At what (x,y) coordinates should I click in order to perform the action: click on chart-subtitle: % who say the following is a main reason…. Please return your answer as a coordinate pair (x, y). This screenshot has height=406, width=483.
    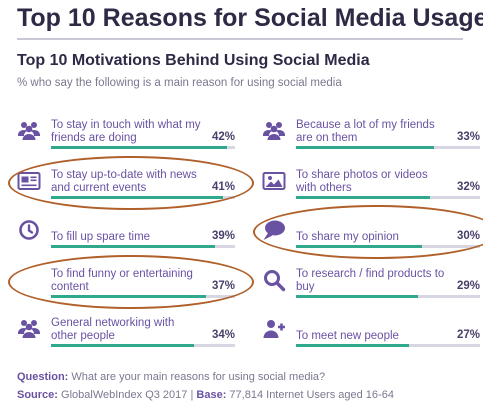
    Looking at the image, I should click on (179, 83).